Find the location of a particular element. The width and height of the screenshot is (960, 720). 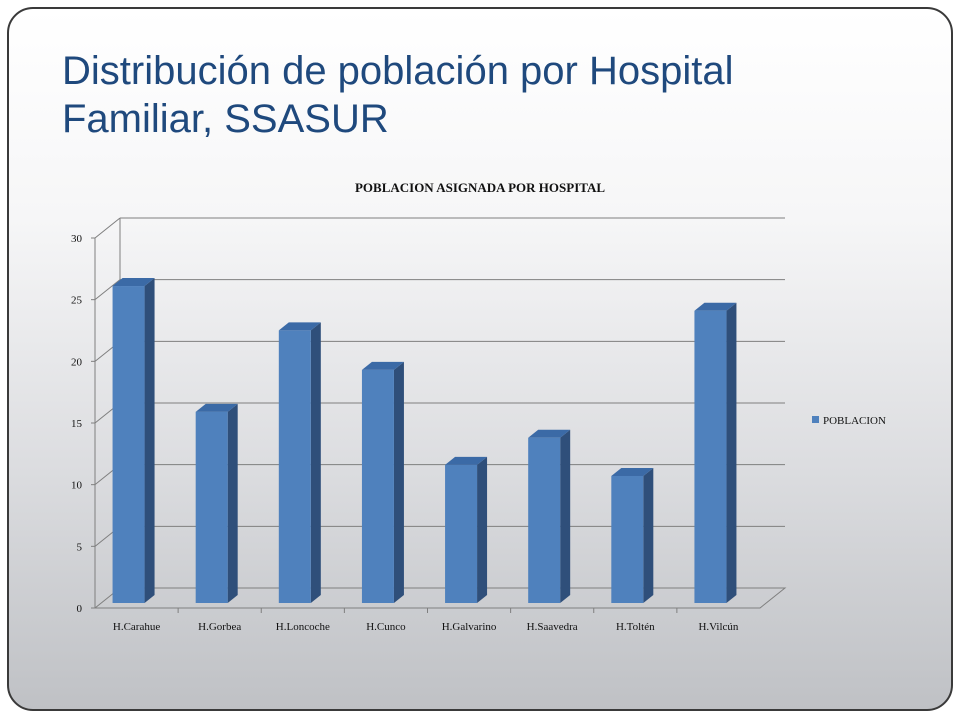

chart-legend: POBLACION is located at coordinates (849, 421).